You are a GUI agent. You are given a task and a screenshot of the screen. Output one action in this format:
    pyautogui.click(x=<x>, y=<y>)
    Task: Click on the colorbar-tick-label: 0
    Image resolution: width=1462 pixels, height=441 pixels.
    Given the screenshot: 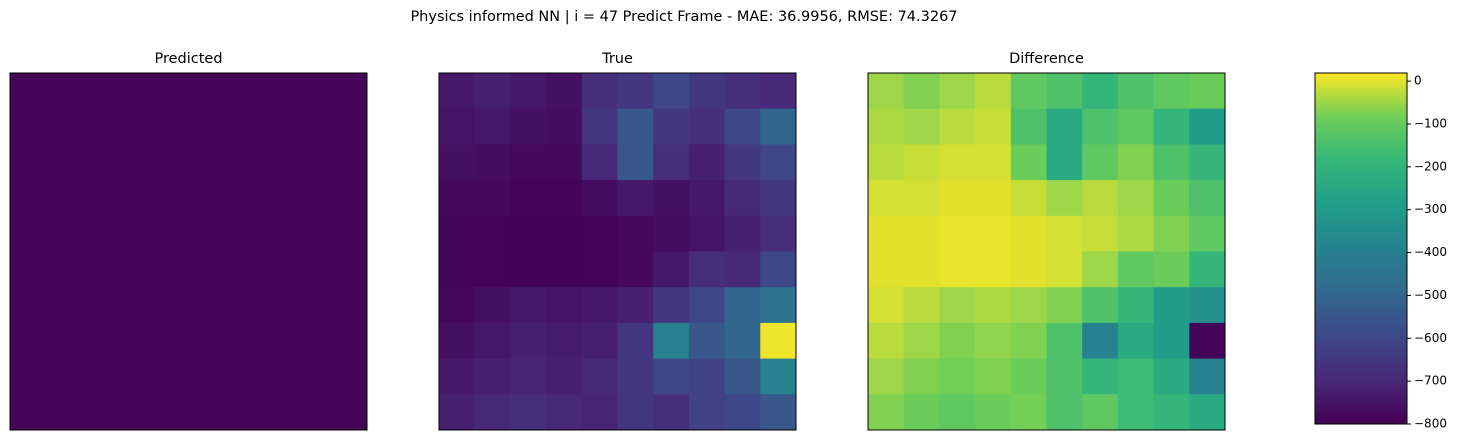 What is the action you would take?
    pyautogui.click(x=1418, y=81)
    